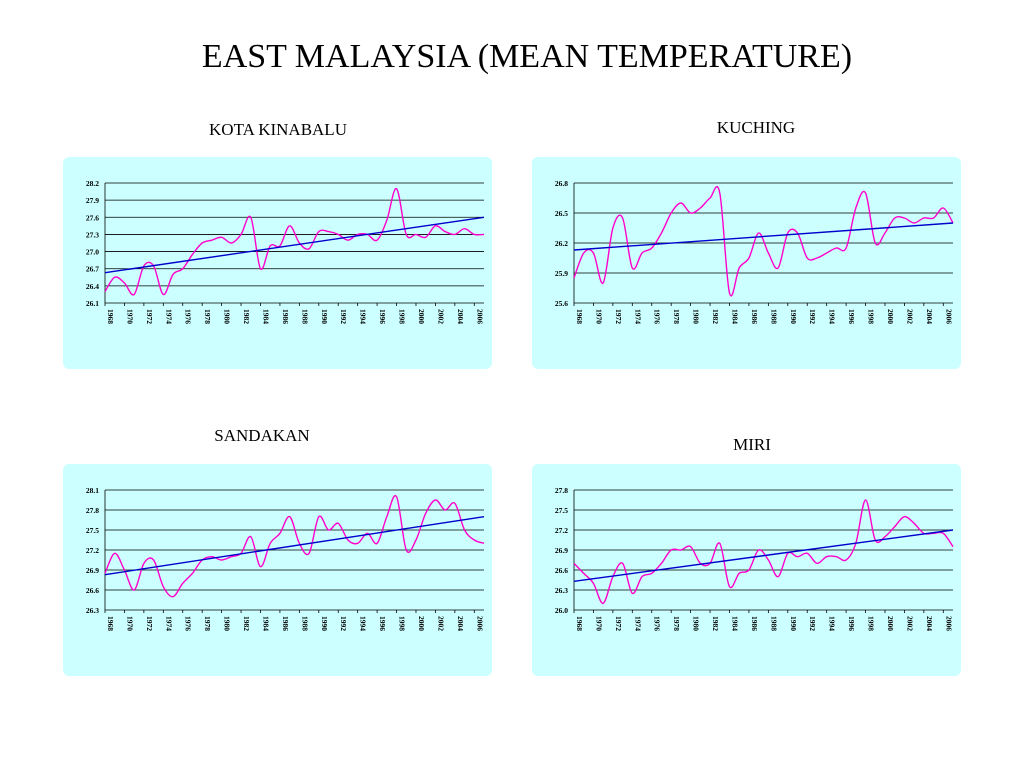  I want to click on chart-title-kuching: KUCHING, so click(756, 127).